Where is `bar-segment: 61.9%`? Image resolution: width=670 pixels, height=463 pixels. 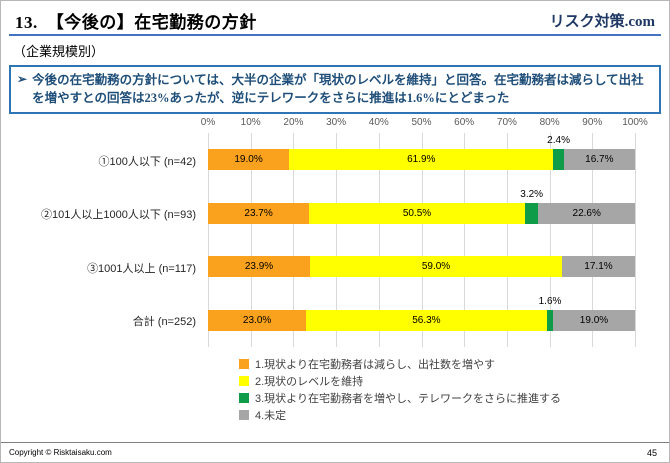
bar-segment: 61.9% is located at coordinates (421, 160).